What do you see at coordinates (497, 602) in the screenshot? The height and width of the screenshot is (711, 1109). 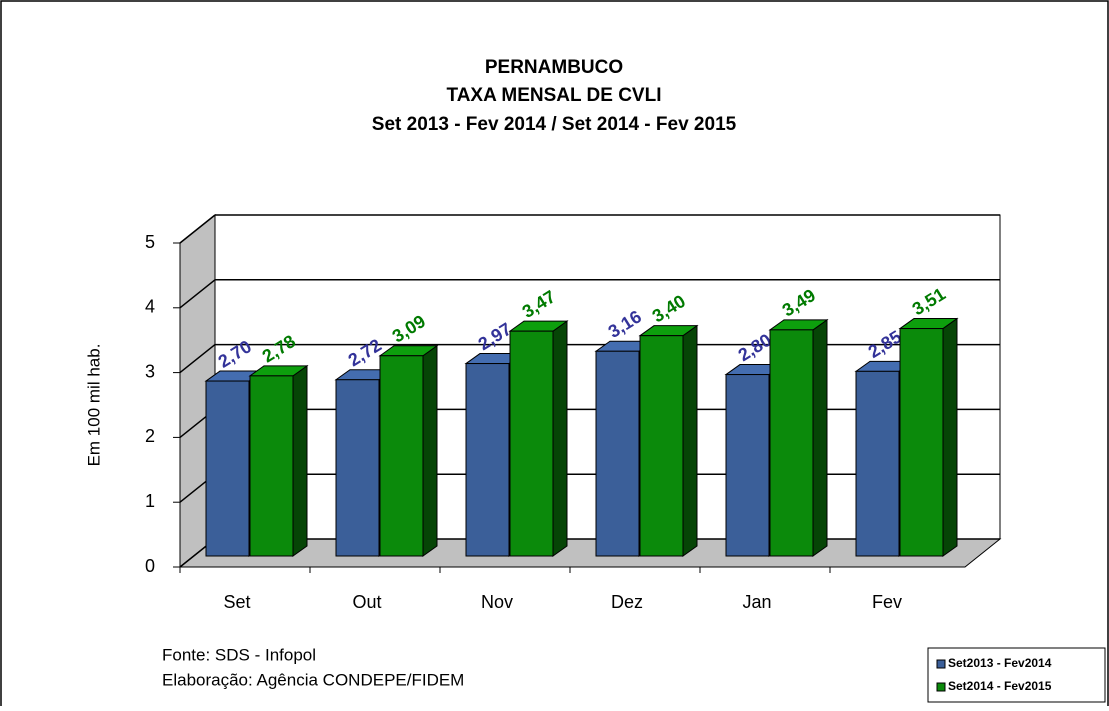 I see `x-tick-label: Nov` at bounding box center [497, 602].